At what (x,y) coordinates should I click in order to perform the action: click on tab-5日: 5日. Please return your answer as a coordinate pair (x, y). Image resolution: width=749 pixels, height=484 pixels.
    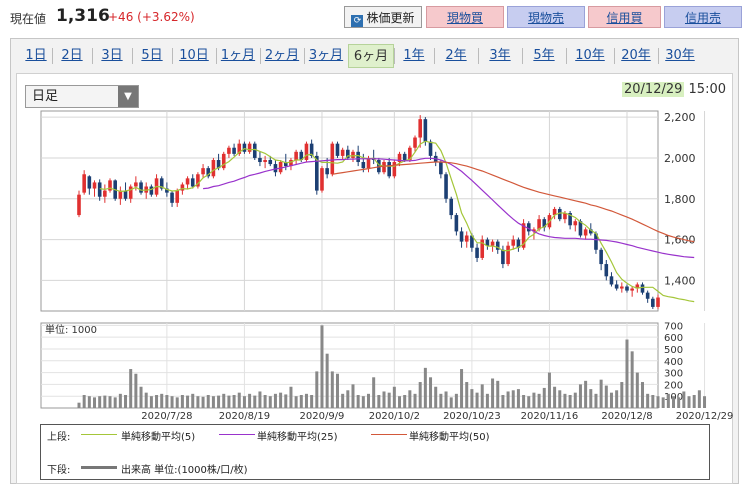
    Looking at the image, I should click on (152, 55).